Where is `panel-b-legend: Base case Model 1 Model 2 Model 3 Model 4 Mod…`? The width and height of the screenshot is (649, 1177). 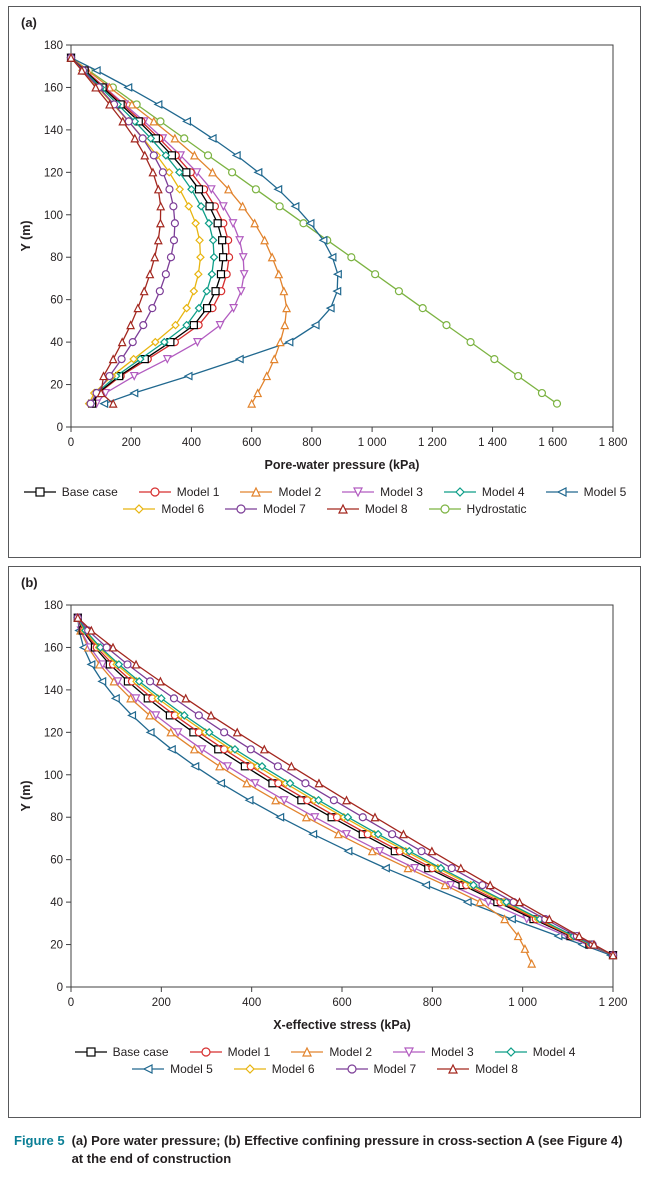 panel-b-legend: Base case Model 1 Model 2 Model 3 Model 4 Mod… is located at coordinates (324, 1060).